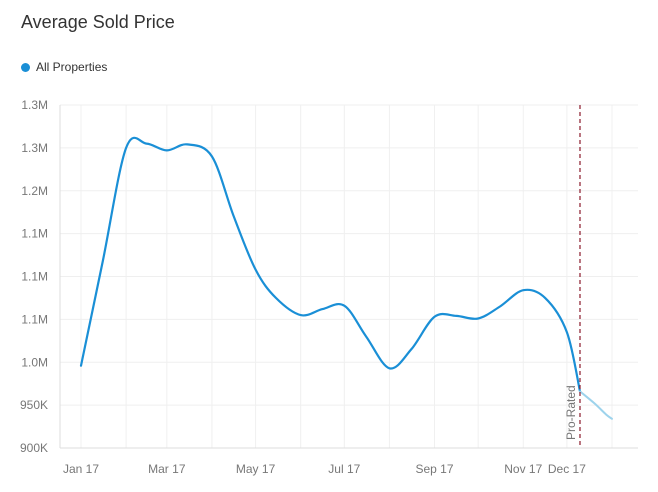  Describe the element at coordinates (98, 22) in the screenshot. I see `chart-title: Average Sold Price` at that location.